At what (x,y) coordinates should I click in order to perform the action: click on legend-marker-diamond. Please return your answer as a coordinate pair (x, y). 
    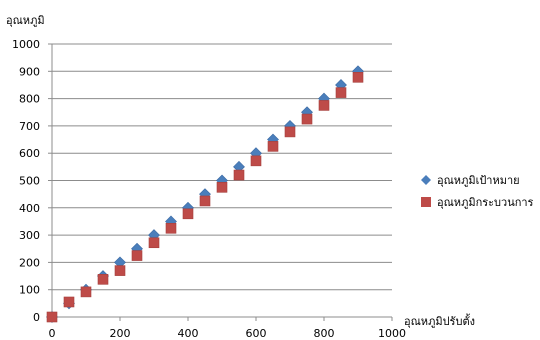
    Looking at the image, I should click on (426, 180).